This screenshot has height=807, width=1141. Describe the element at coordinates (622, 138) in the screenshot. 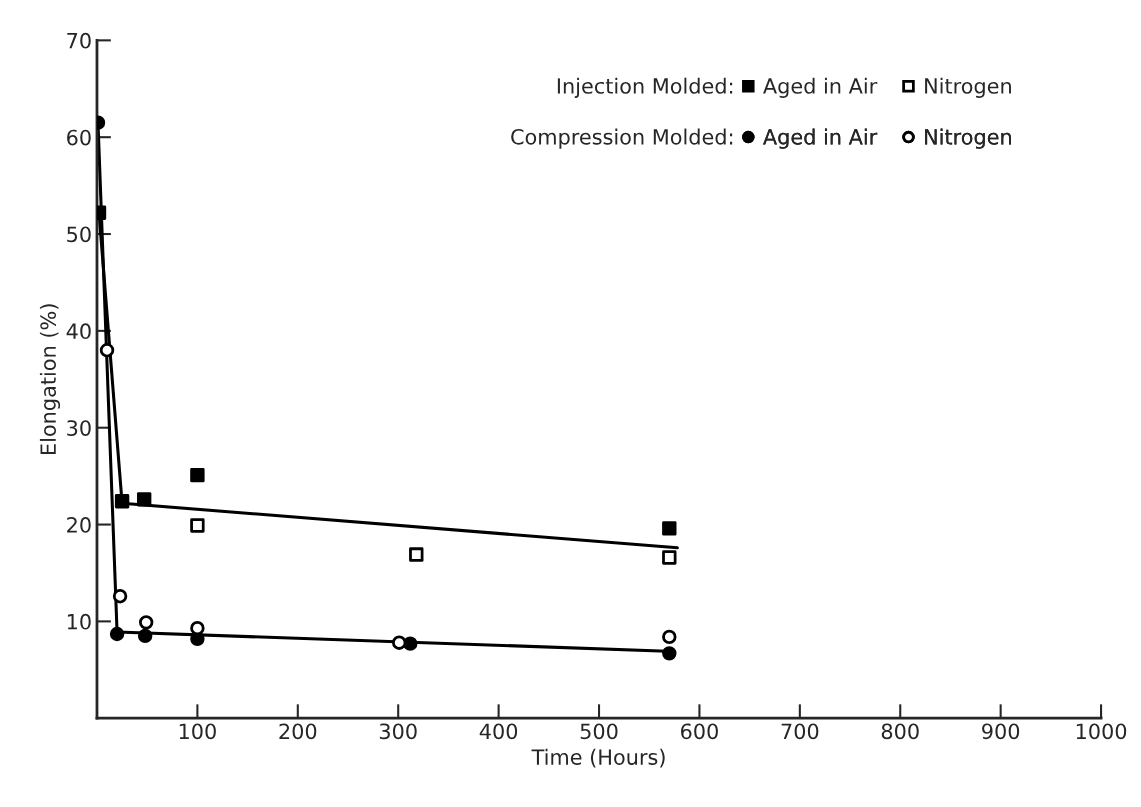

I see `annotation: Compression Molded:` at that location.